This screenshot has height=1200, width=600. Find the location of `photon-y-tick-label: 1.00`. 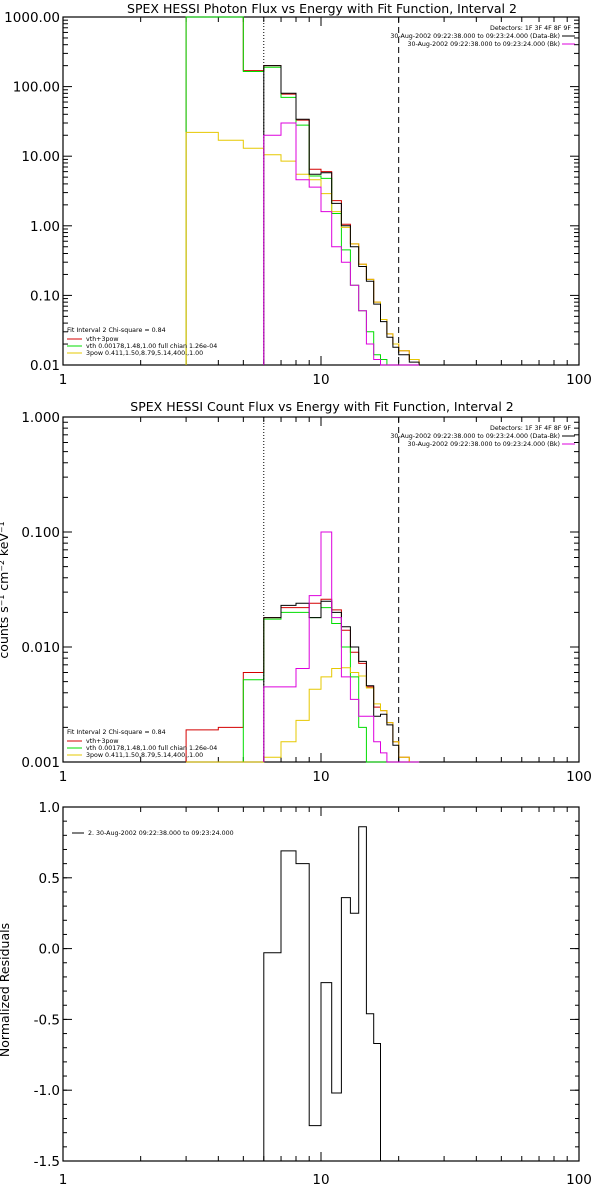

photon-y-tick-label: 1.00 is located at coordinates (45, 227).